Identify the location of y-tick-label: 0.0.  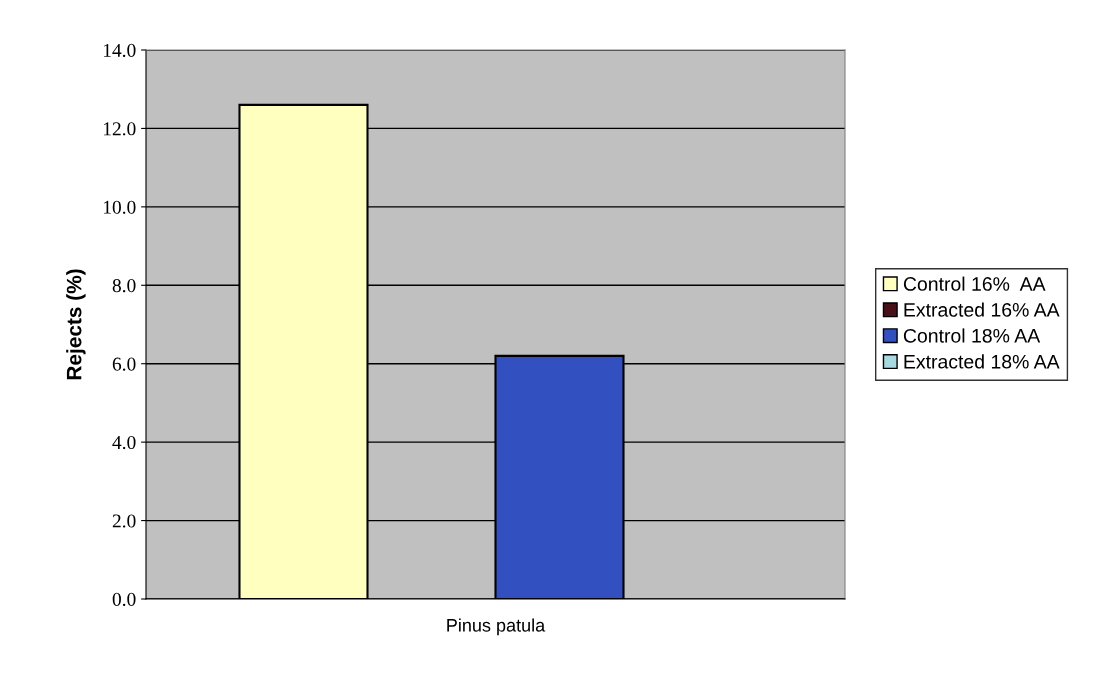
(124, 599).